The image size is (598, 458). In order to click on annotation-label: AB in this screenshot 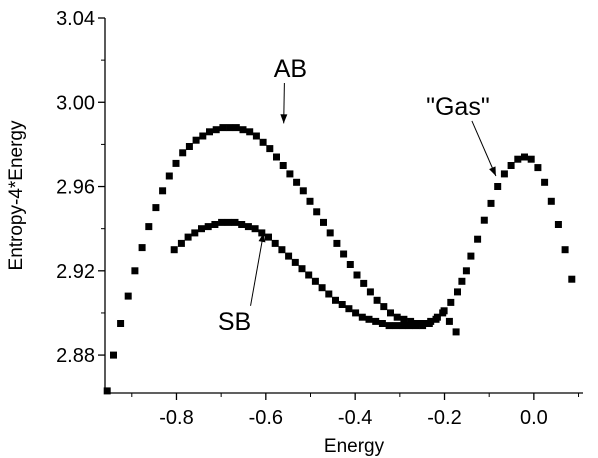, I will do `click(290, 69)`.